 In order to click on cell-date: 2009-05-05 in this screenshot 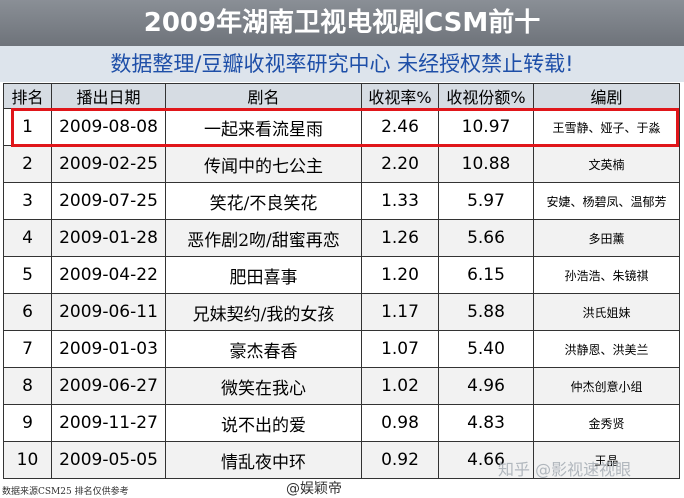, I will do `click(108, 460)`.